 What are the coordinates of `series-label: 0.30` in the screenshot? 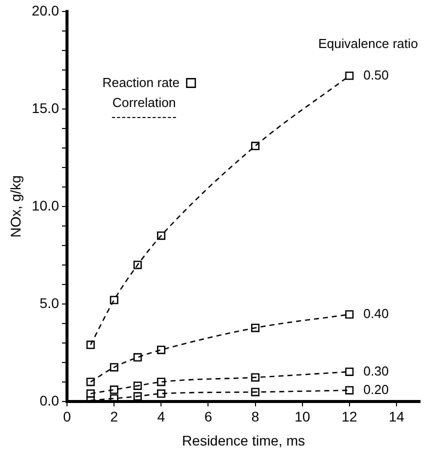 It's located at (376, 370).